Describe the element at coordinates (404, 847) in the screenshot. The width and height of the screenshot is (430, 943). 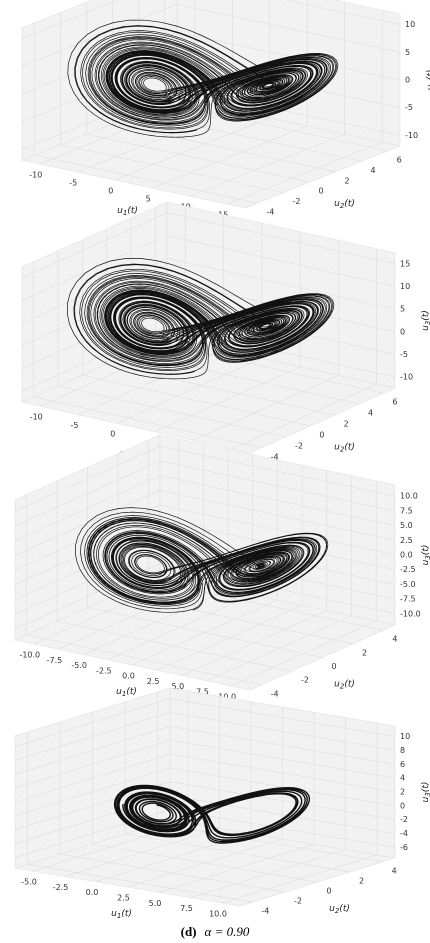
I see `tick-label: -6` at that location.